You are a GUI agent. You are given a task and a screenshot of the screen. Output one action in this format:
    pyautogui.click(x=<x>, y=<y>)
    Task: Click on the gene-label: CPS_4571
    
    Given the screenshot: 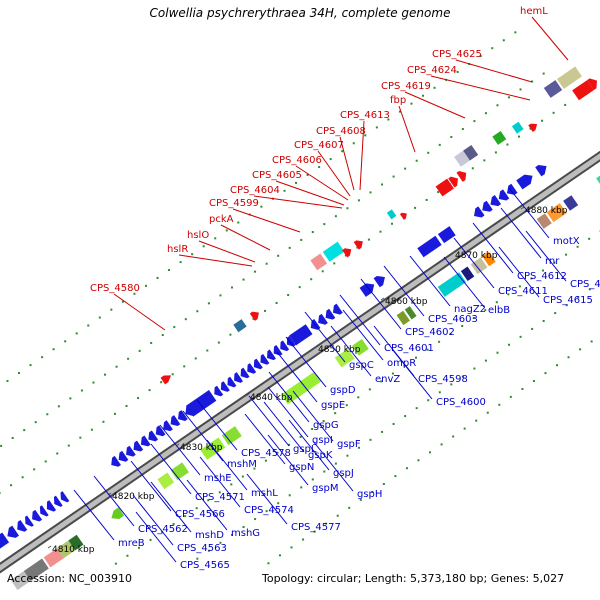 What is the action you would take?
    pyautogui.click(x=220, y=497)
    